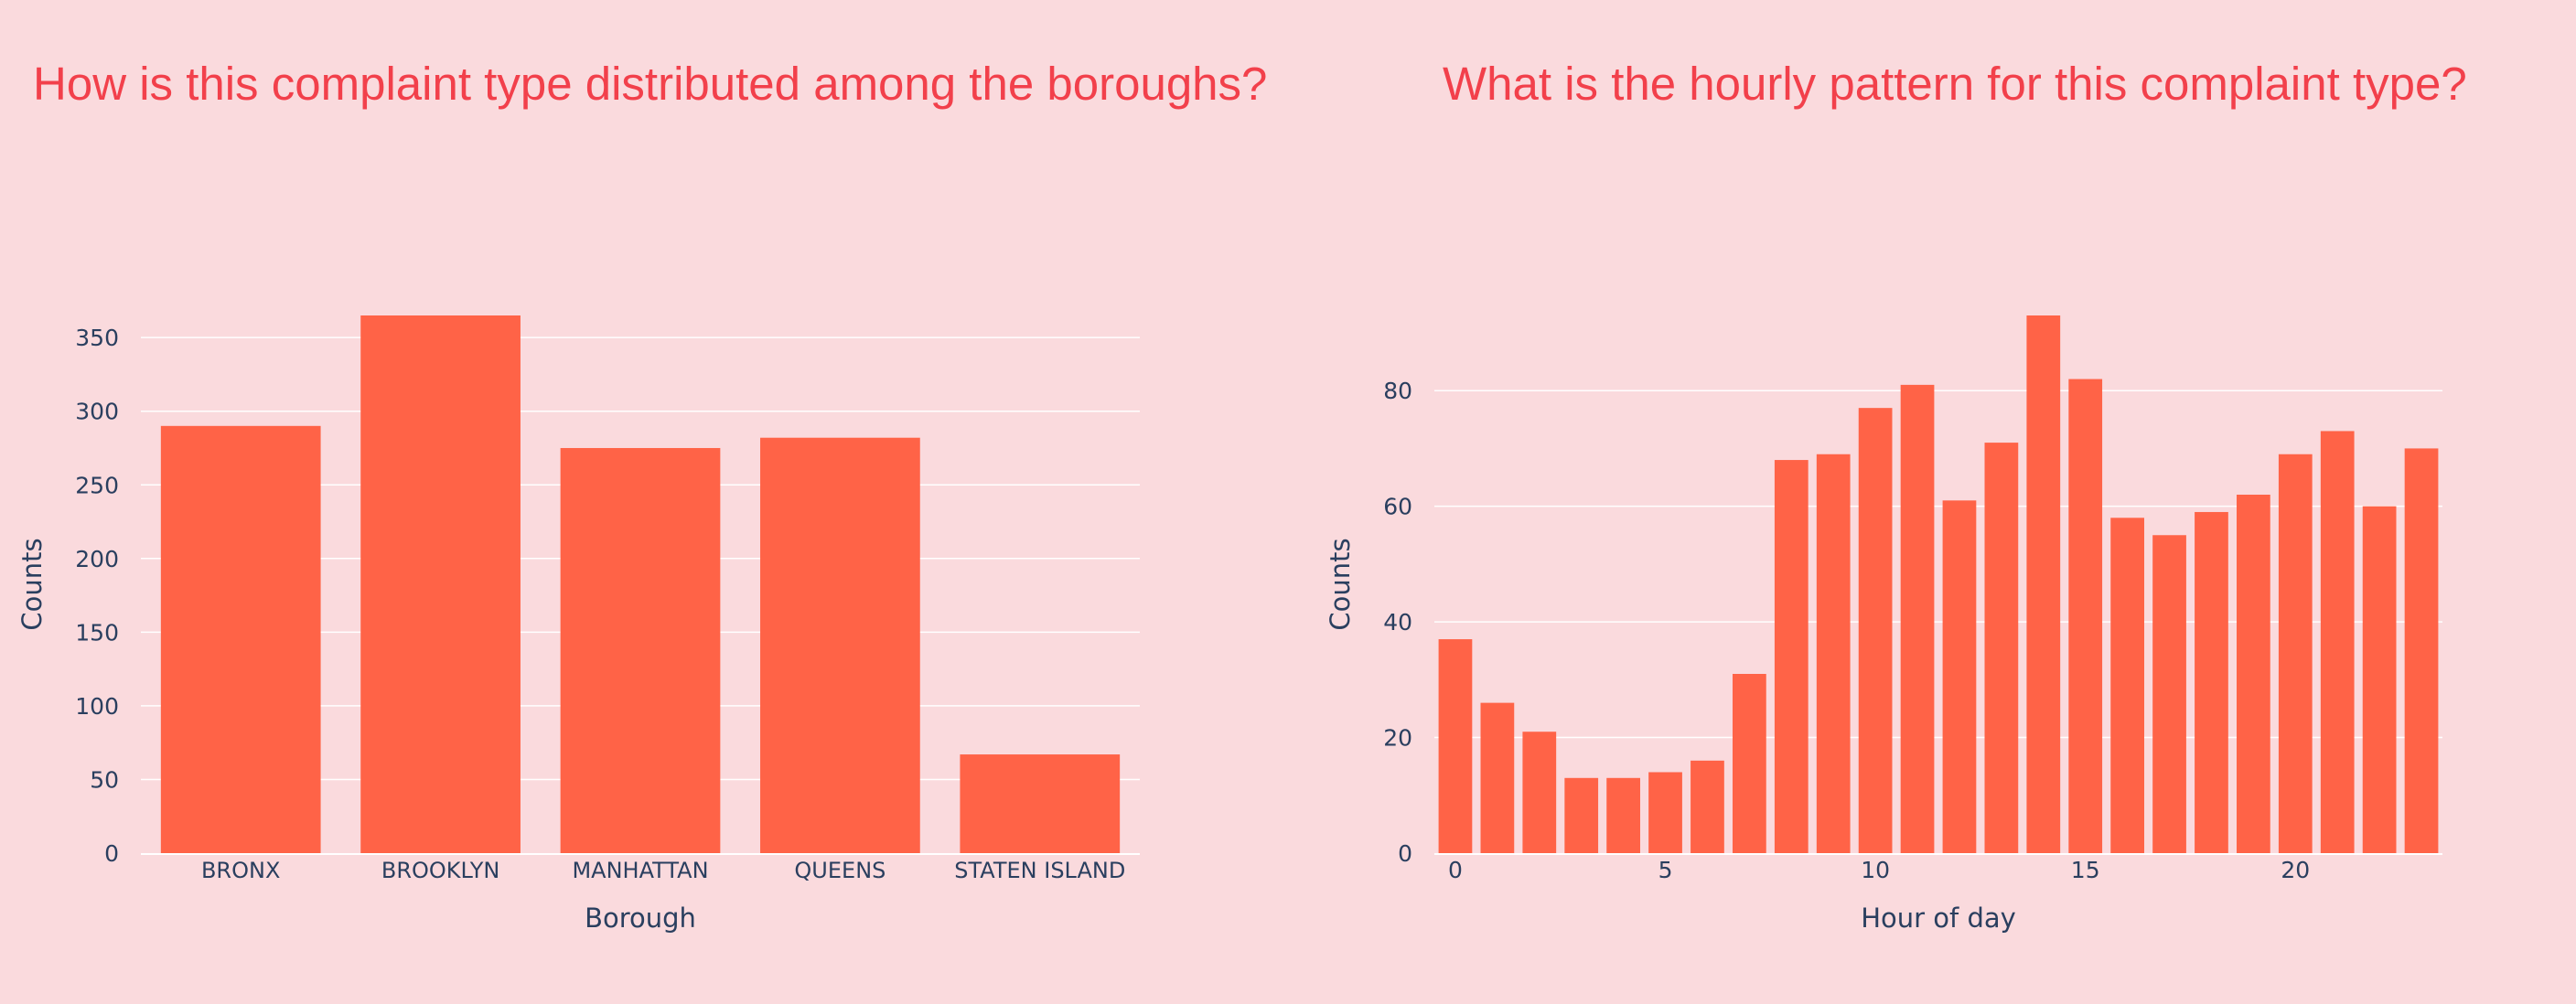 This screenshot has width=2576, height=1004. Describe the element at coordinates (97, 412) in the screenshot. I see `y-tick-label: 300` at that location.